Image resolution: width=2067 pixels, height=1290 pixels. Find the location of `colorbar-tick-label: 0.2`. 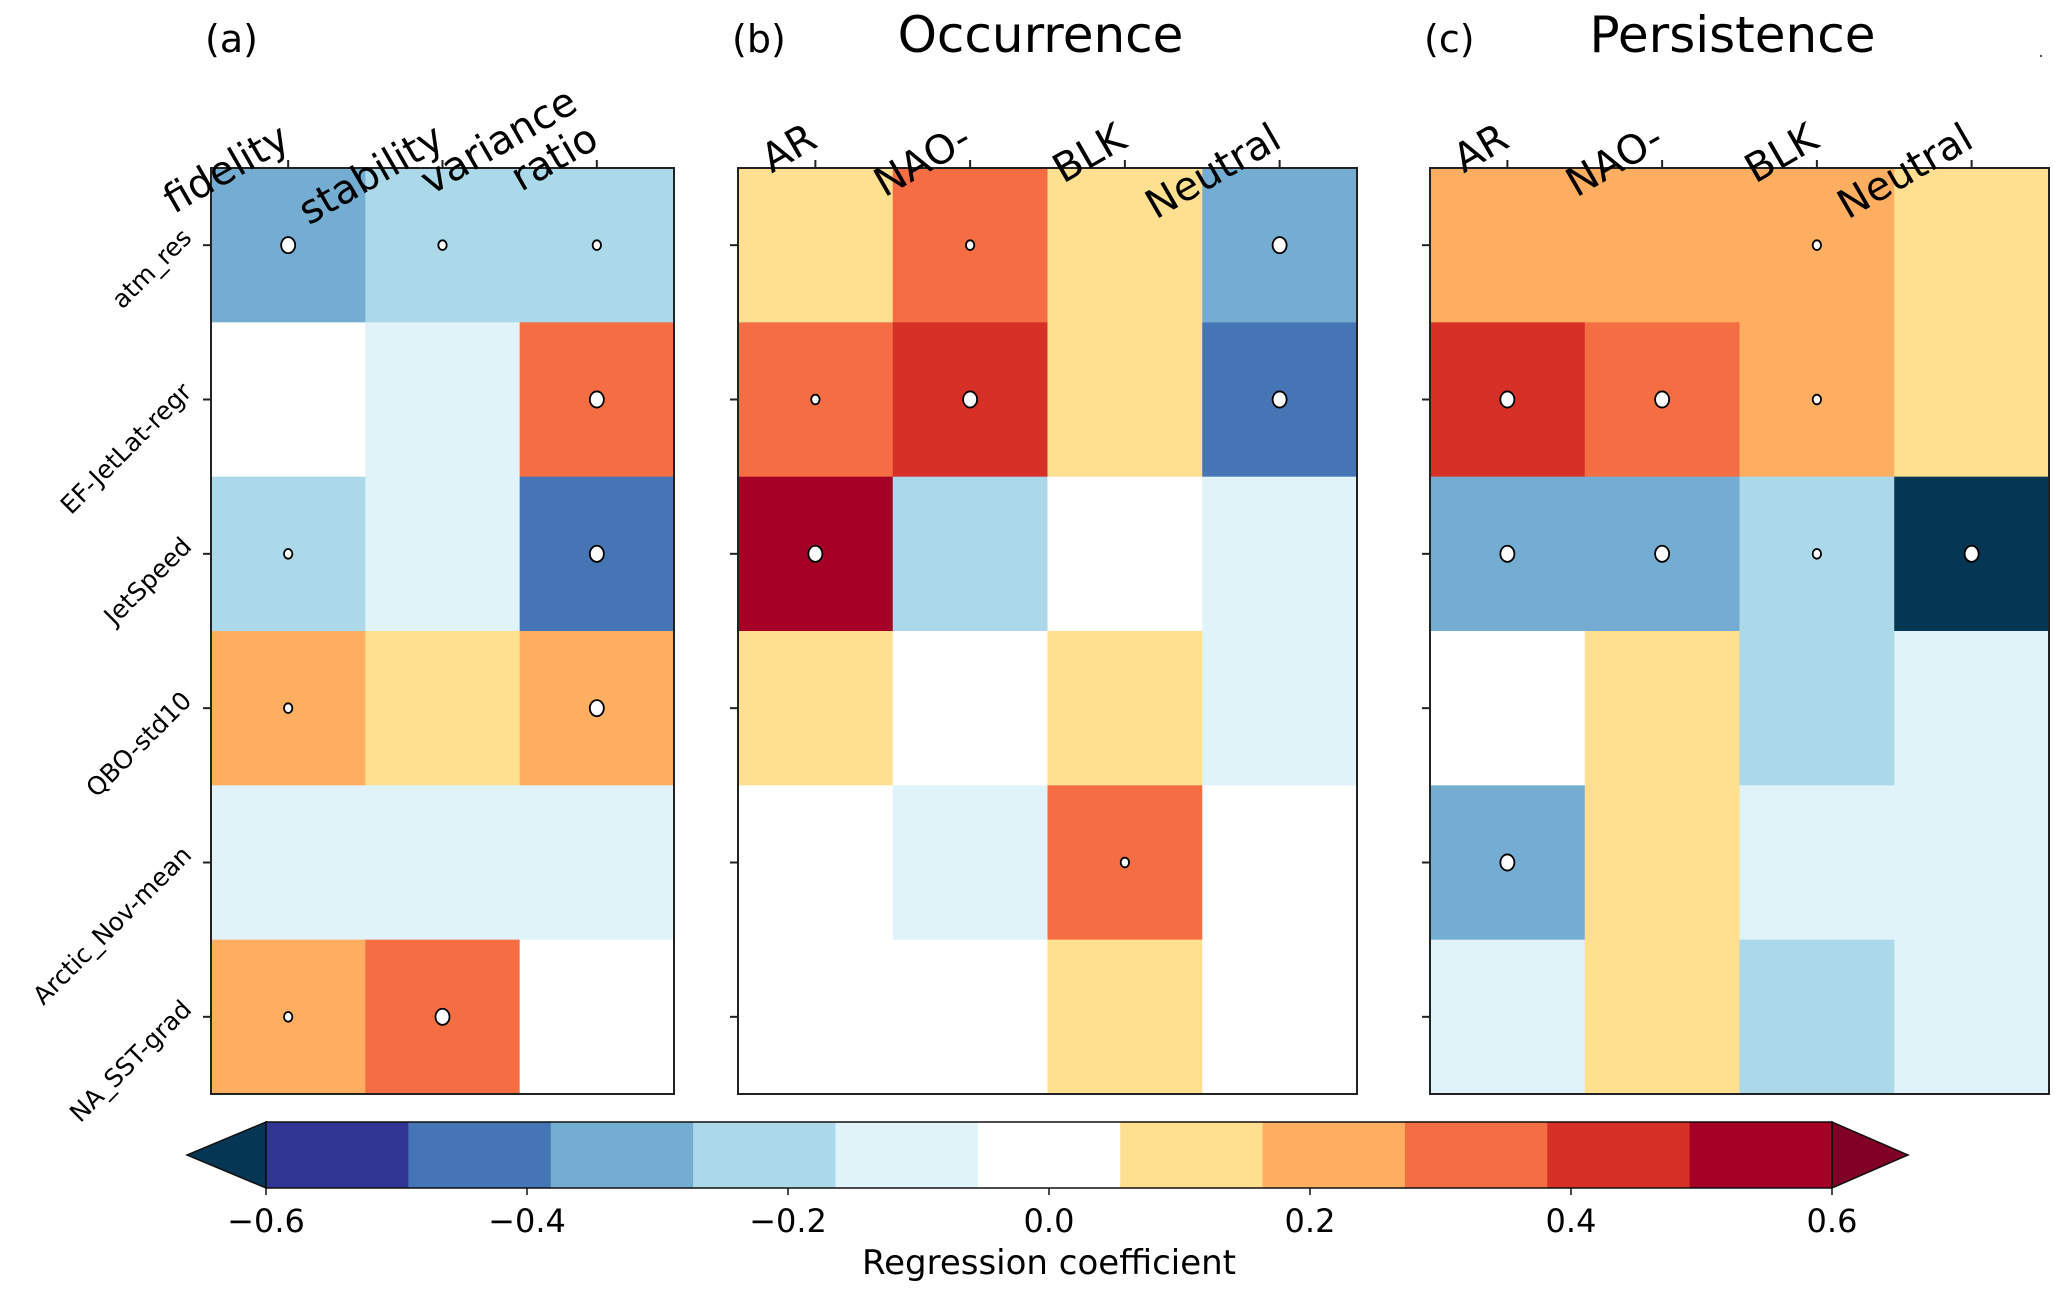

colorbar-tick-label: 0.2 is located at coordinates (1310, 1221).